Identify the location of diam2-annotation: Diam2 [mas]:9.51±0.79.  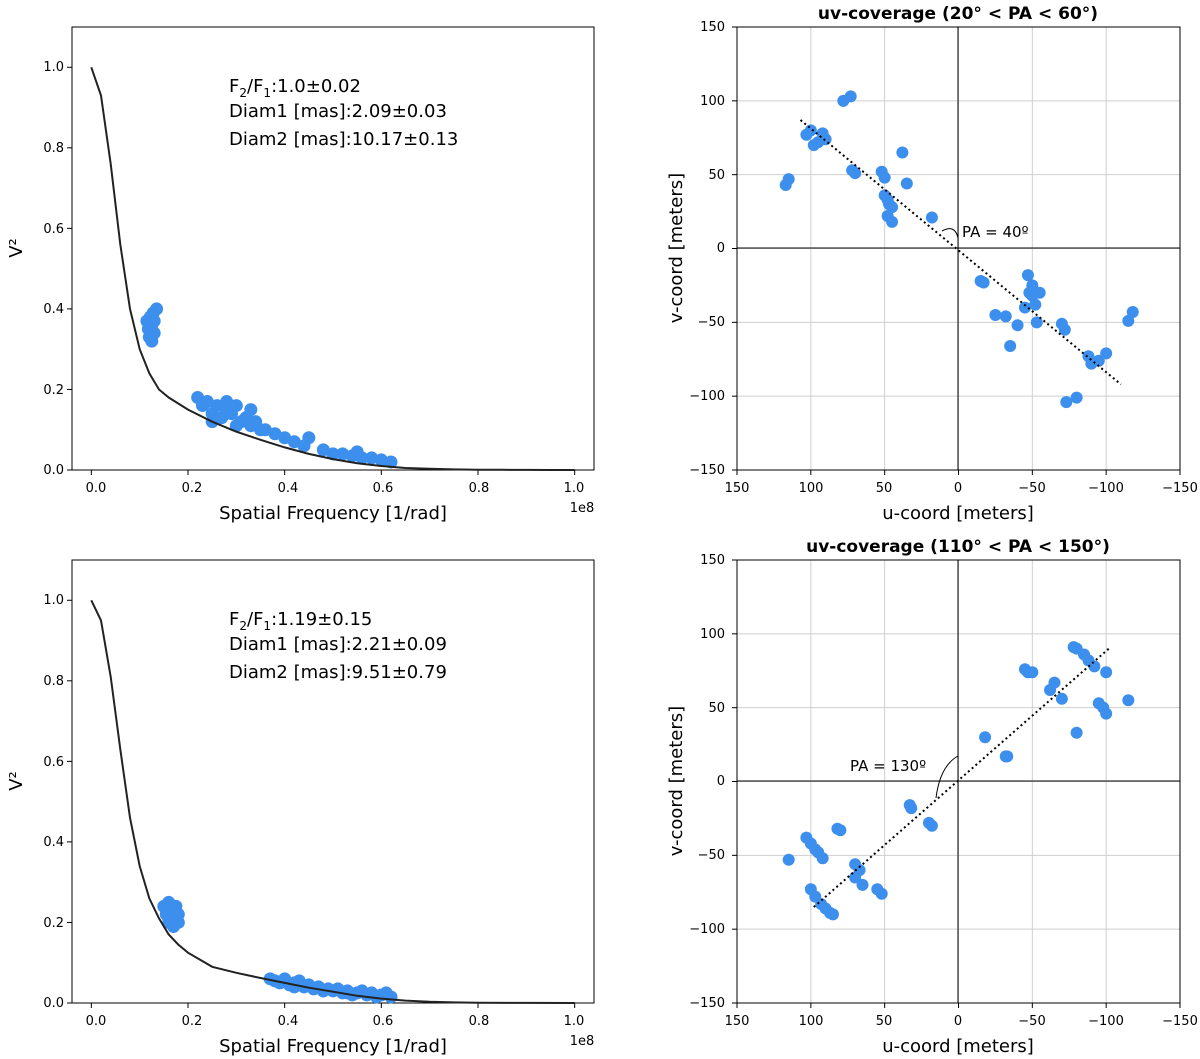
(338, 672).